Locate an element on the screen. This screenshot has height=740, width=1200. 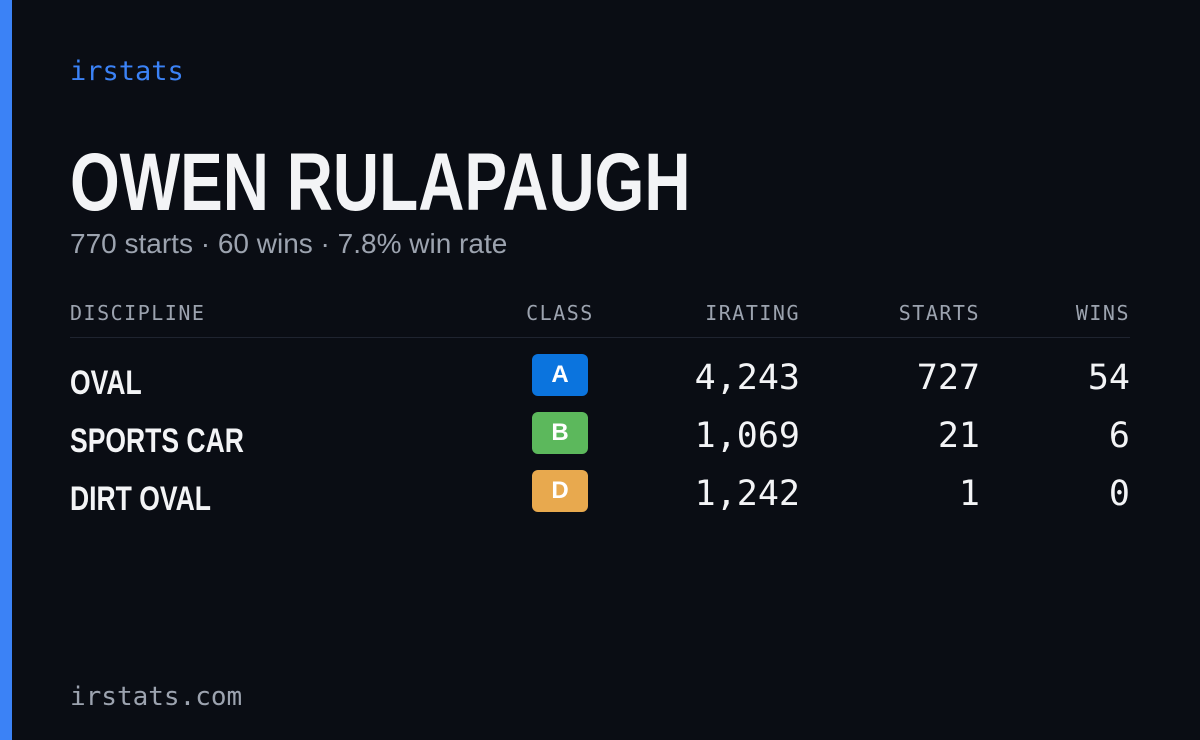
discipline: SPORTS CAR is located at coordinates (157, 441).